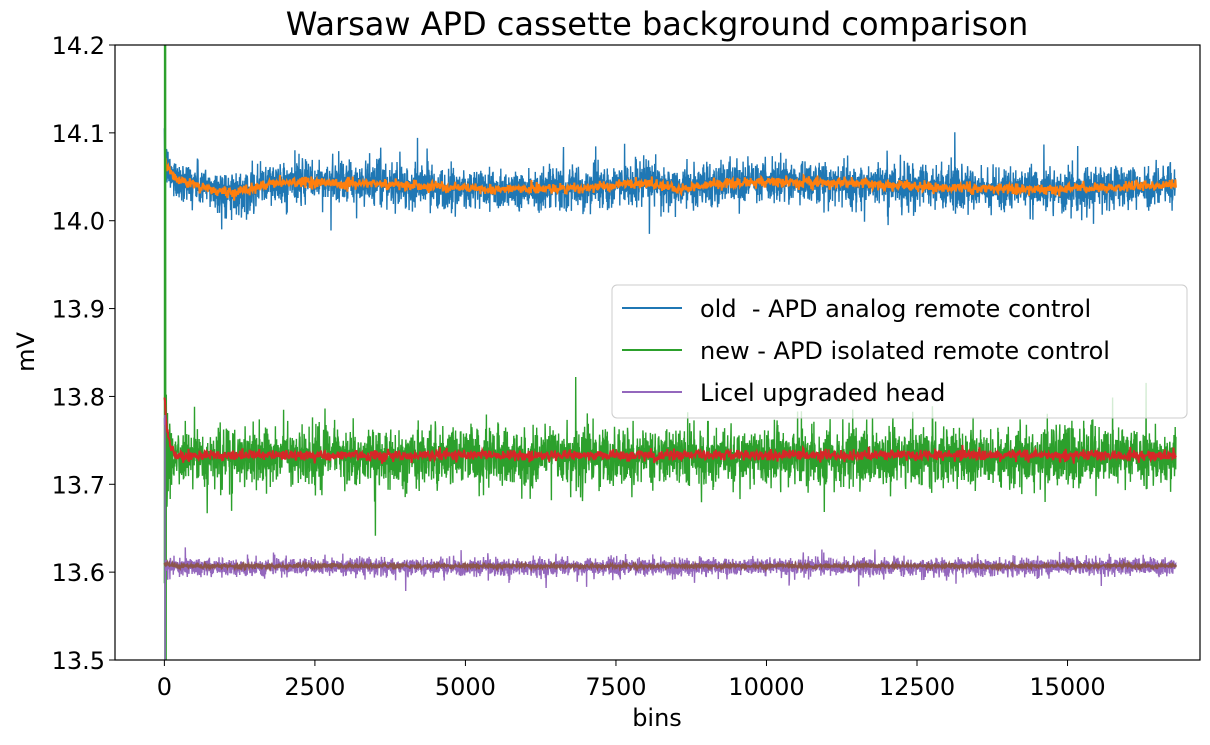 This screenshot has height=745, width=1210. What do you see at coordinates (657, 718) in the screenshot?
I see `x-axis-label: bins` at bounding box center [657, 718].